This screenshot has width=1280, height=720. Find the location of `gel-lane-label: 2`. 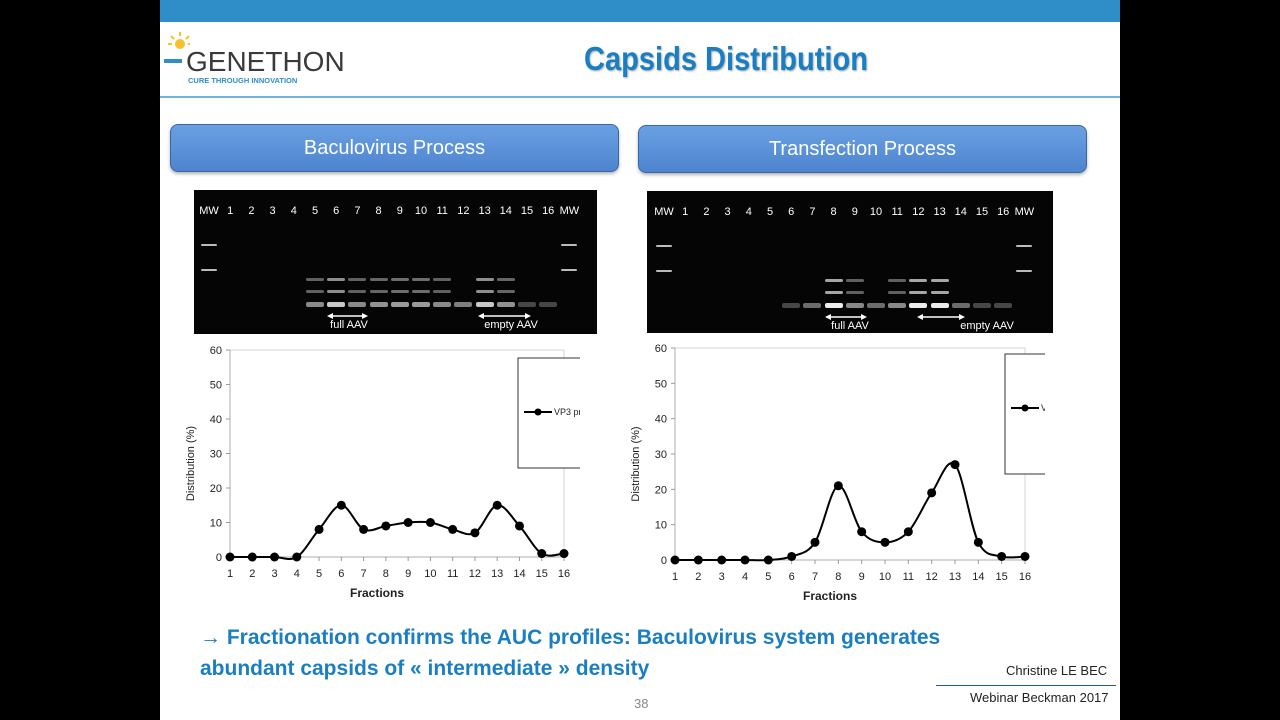

gel-lane-label: 2 is located at coordinates (706, 212).